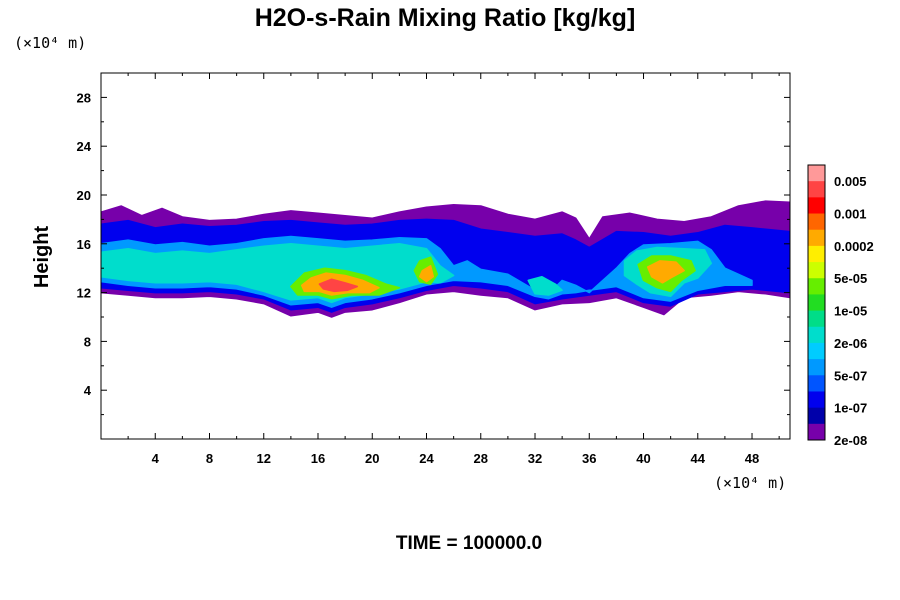 This screenshot has height=600, width=900. I want to click on y-tick-label: 4, so click(88, 390).